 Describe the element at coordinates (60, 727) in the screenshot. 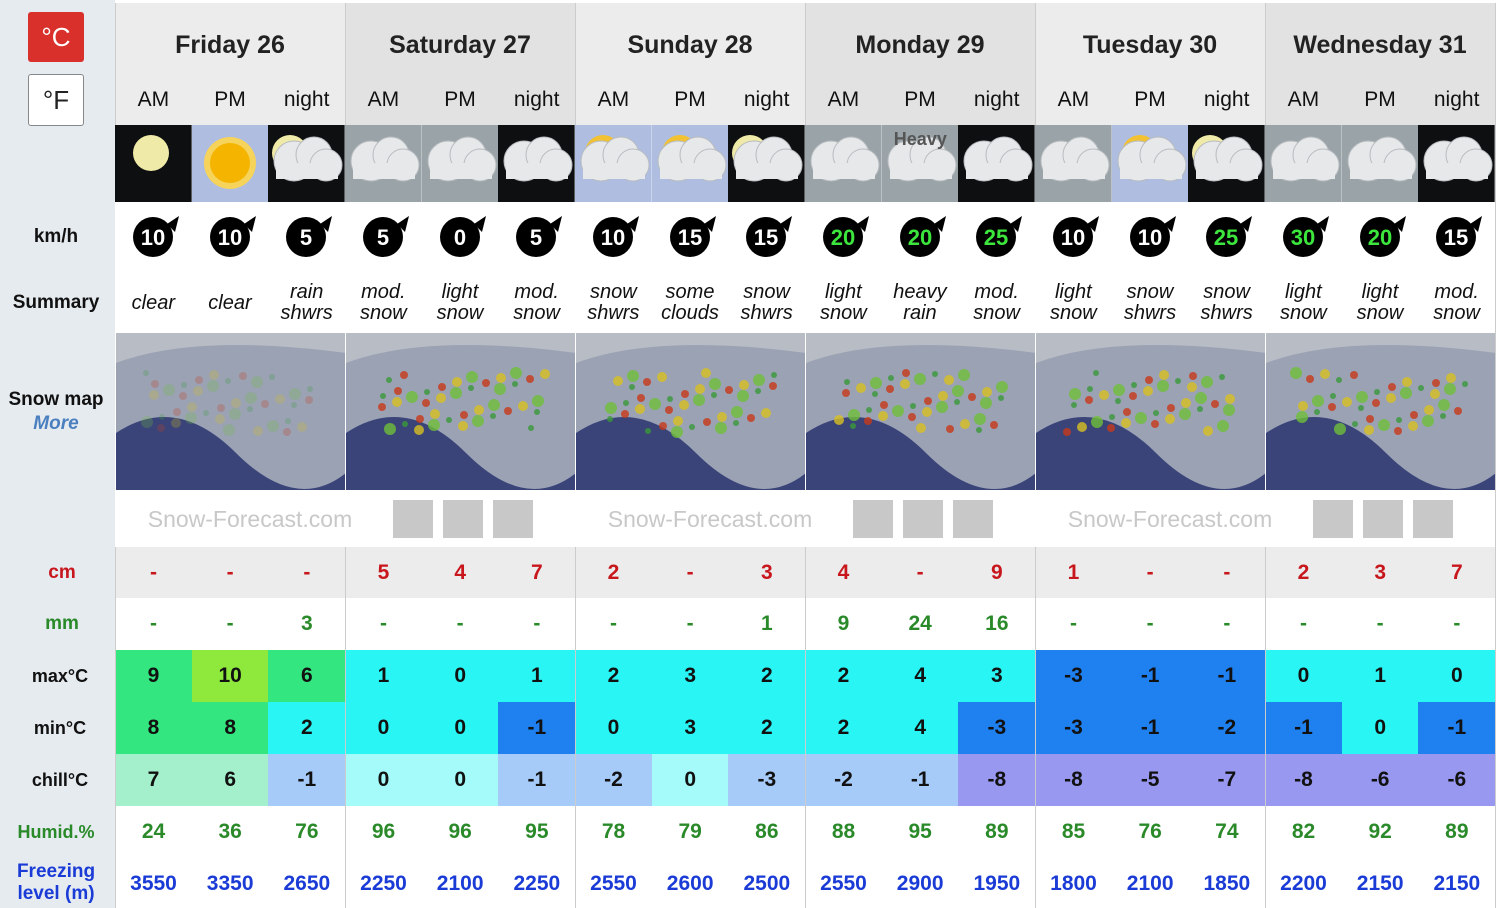

I see `row-label: min°C` at that location.